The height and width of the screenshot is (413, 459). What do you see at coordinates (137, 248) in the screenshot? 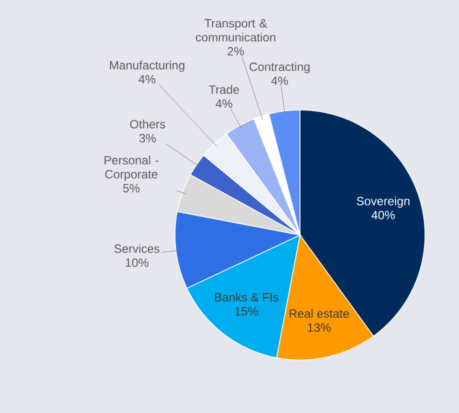
I see `slice-label: Services` at bounding box center [137, 248].